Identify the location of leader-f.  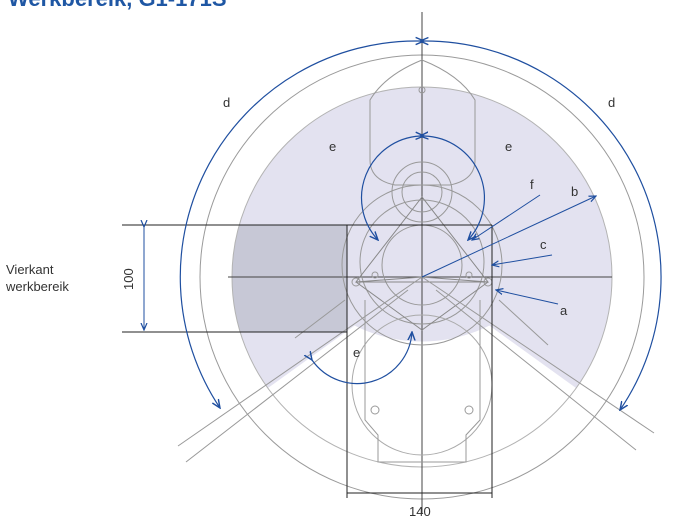
(506, 217).